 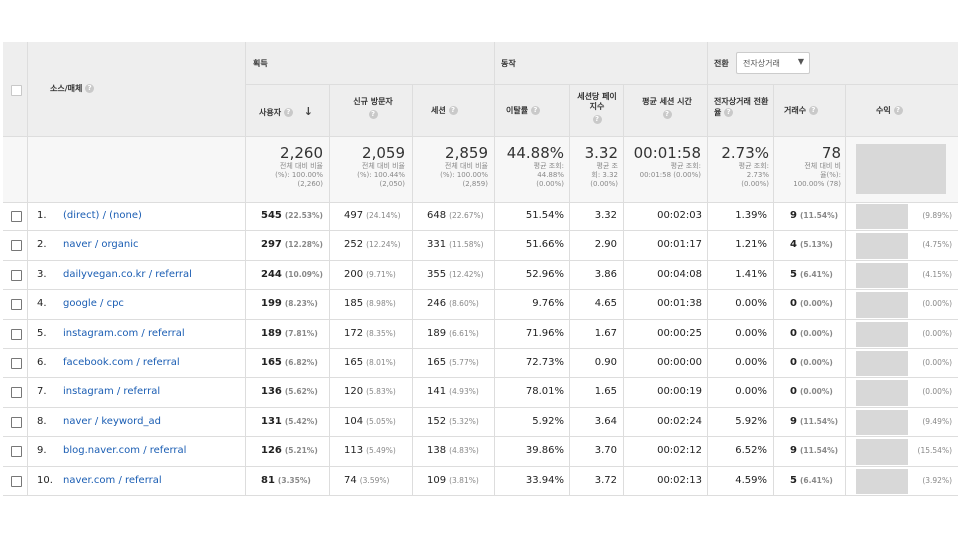 What do you see at coordinates (937, 245) in the screenshot?
I see `revenue-percent: (4.75%)` at bounding box center [937, 245].